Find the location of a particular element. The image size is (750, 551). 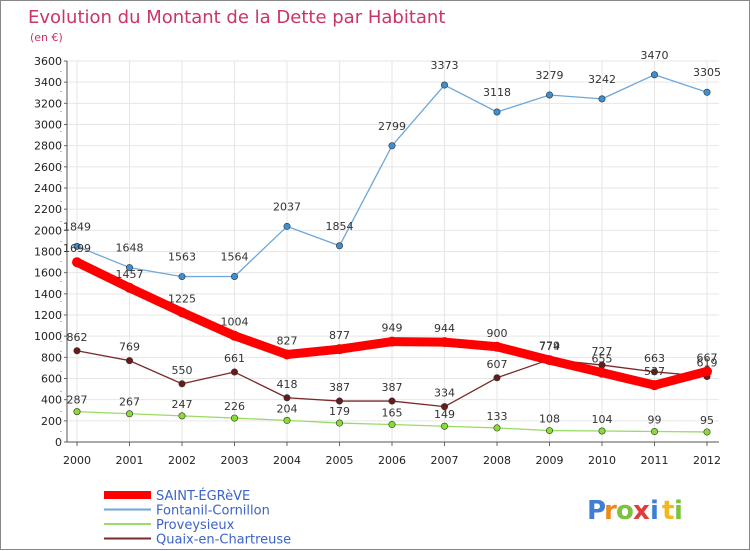

data-label: 2037 is located at coordinates (287, 206).